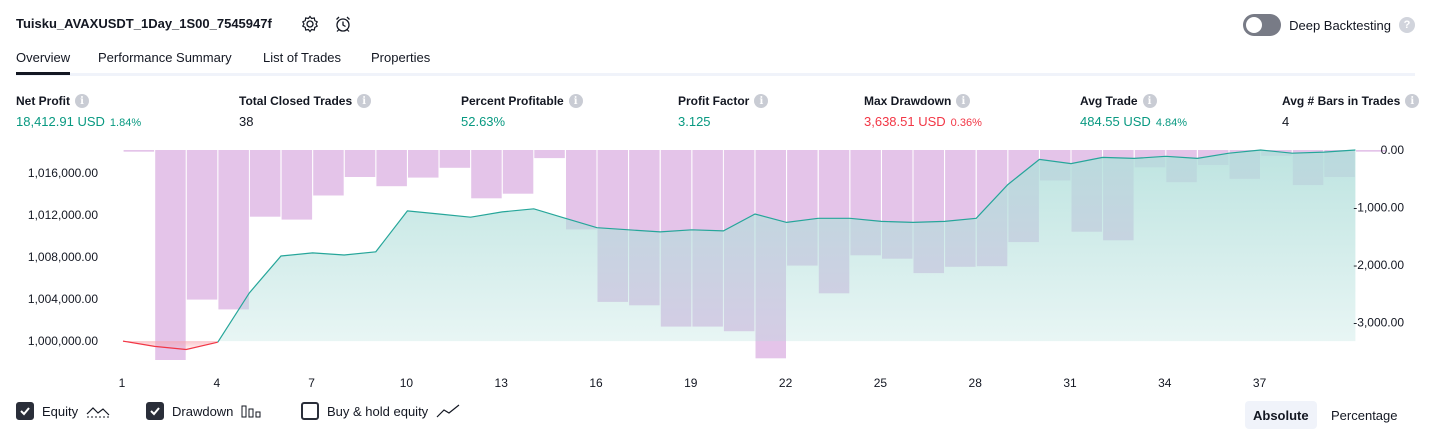  Describe the element at coordinates (246, 121) in the screenshot. I see `metric-value: 38` at that location.